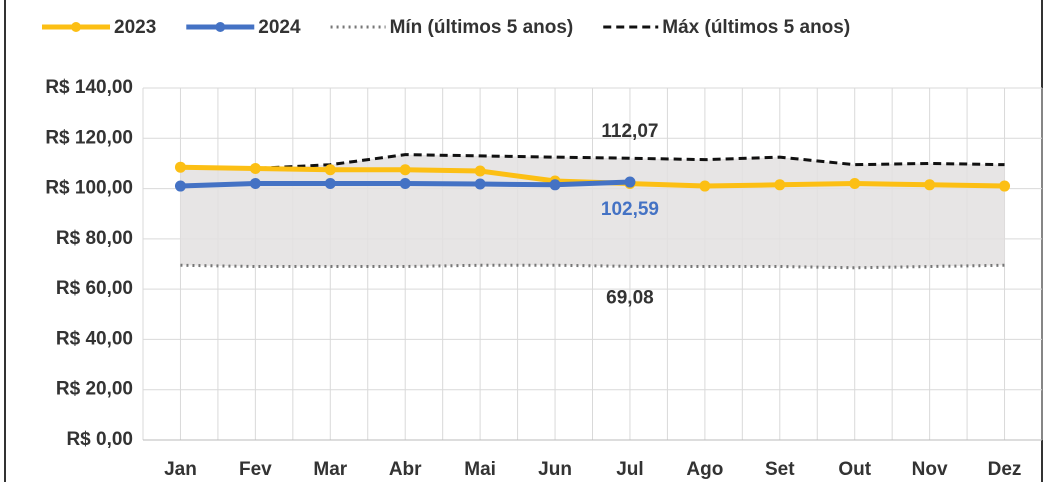  I want to click on x-tick-label: Jan, so click(180, 469).